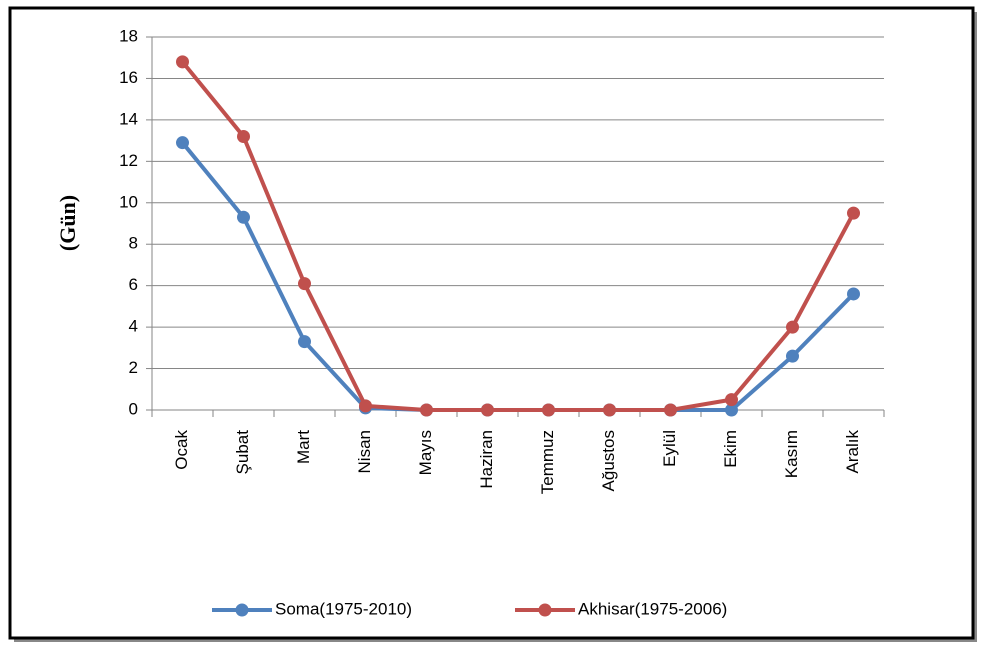 This screenshot has width=988, height=648. I want to click on y-tick-label: 14, so click(128, 118).